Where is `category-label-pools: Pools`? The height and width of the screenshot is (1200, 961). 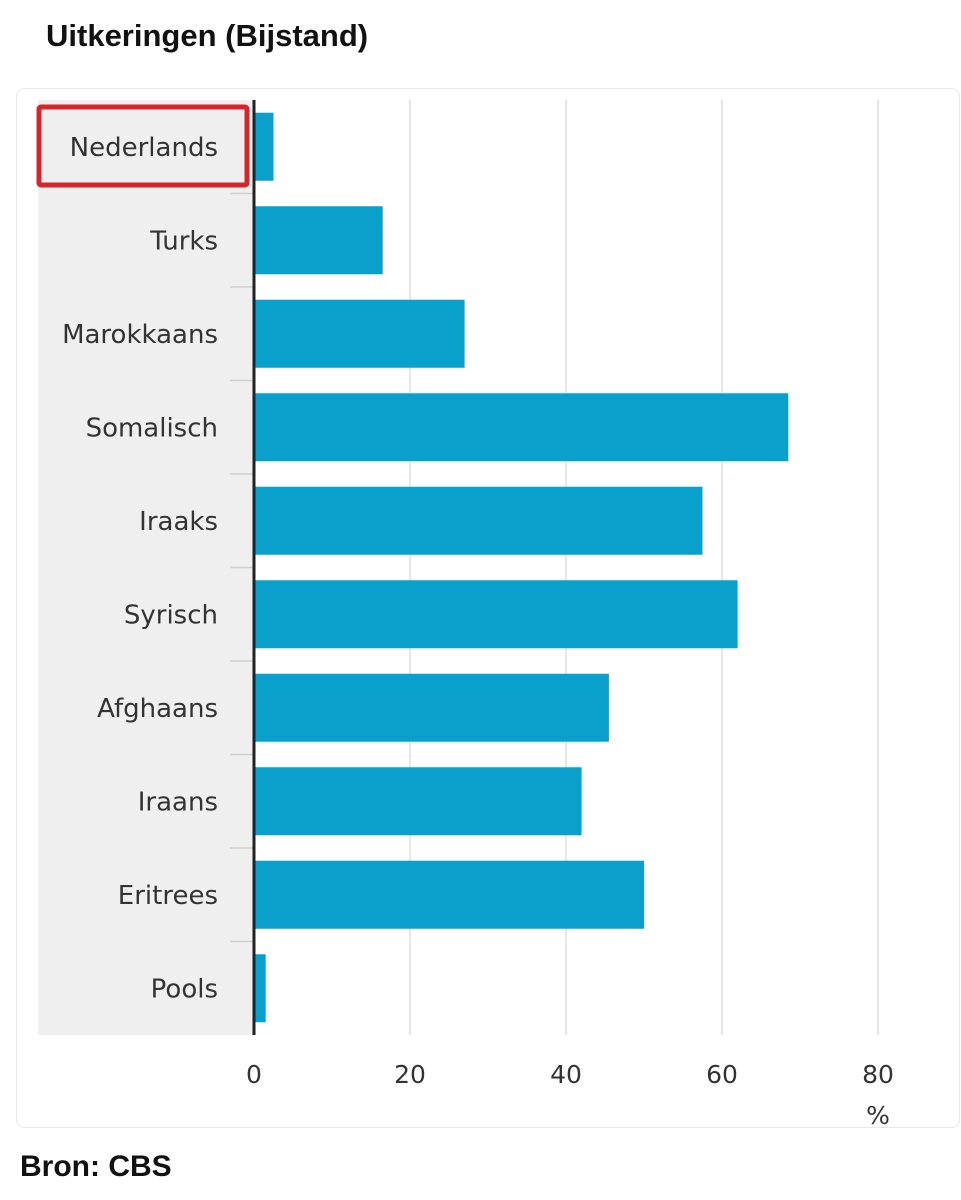
category-label-pools: Pools is located at coordinates (184, 989).